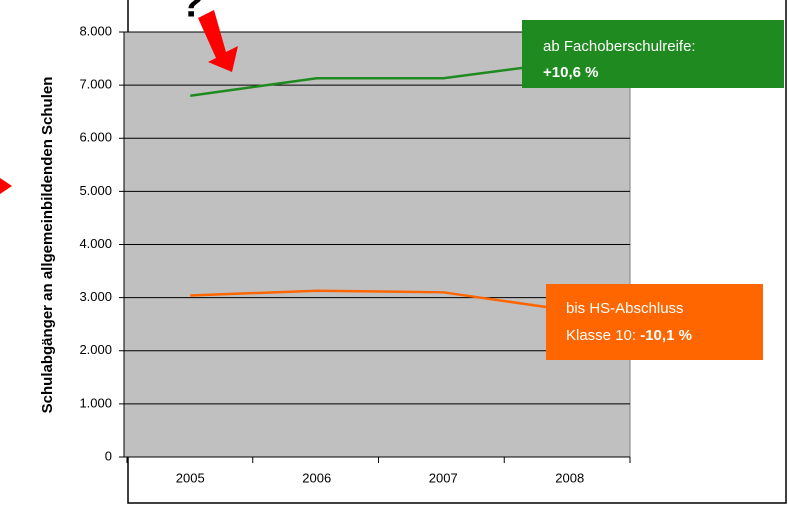 This screenshot has width=789, height=505. I want to click on y-tick-label: 5.000, so click(95, 190).